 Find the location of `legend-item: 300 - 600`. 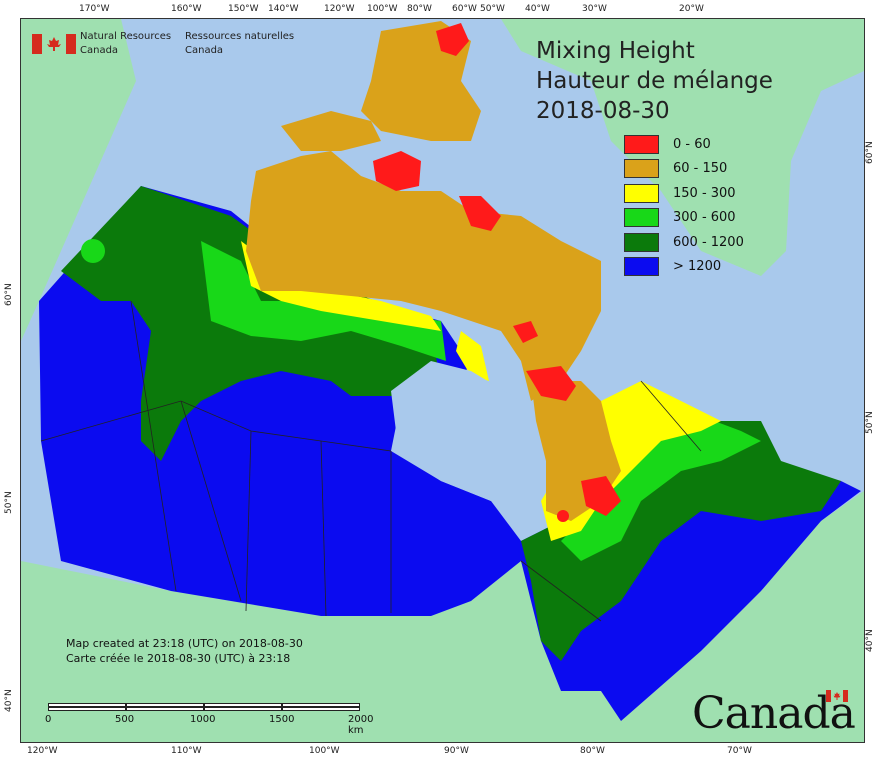

legend-item: 300 - 600 is located at coordinates (684, 218).